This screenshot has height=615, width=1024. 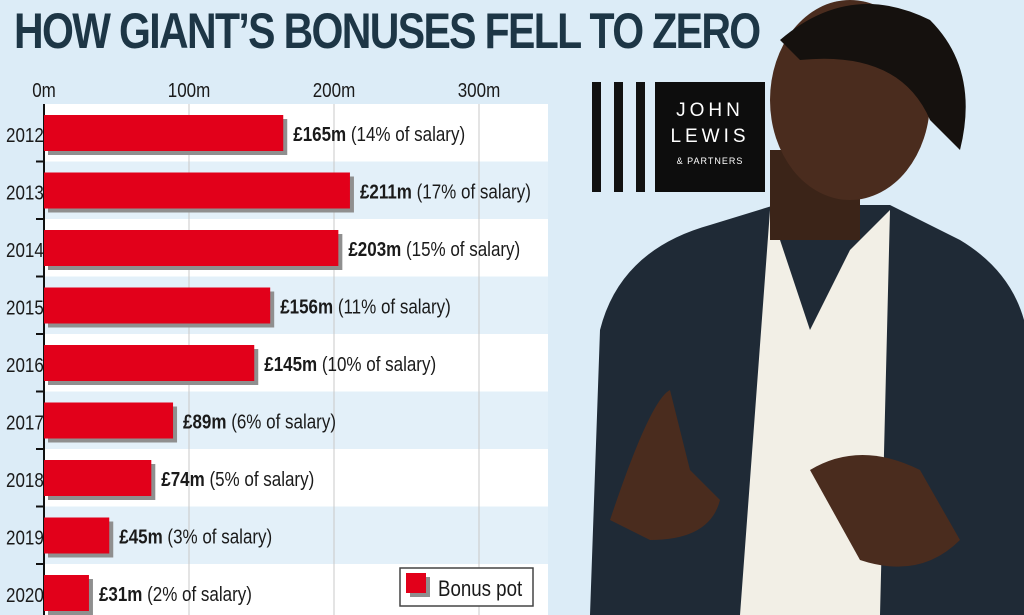 I want to click on data-label-note: (15% of salary), so click(x=460, y=249).